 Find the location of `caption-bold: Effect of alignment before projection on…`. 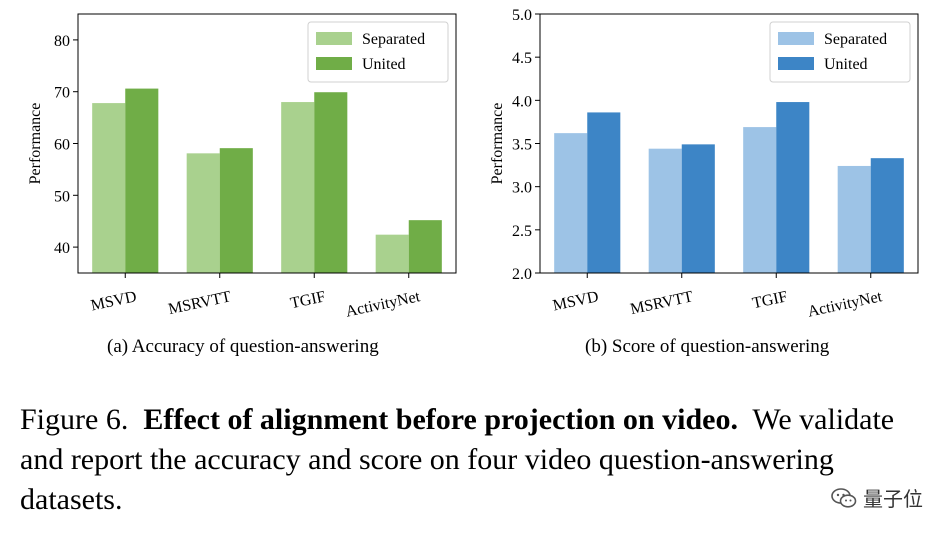

caption-bold: Effect of alignment before projection on… is located at coordinates (440, 419).